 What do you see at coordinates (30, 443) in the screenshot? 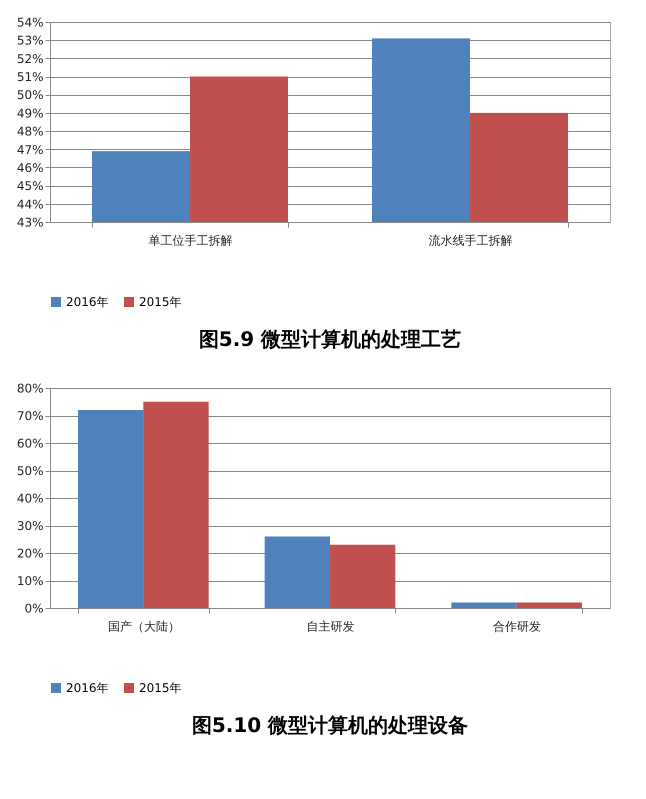
I see `y-tick-label: 60%` at bounding box center [30, 443].